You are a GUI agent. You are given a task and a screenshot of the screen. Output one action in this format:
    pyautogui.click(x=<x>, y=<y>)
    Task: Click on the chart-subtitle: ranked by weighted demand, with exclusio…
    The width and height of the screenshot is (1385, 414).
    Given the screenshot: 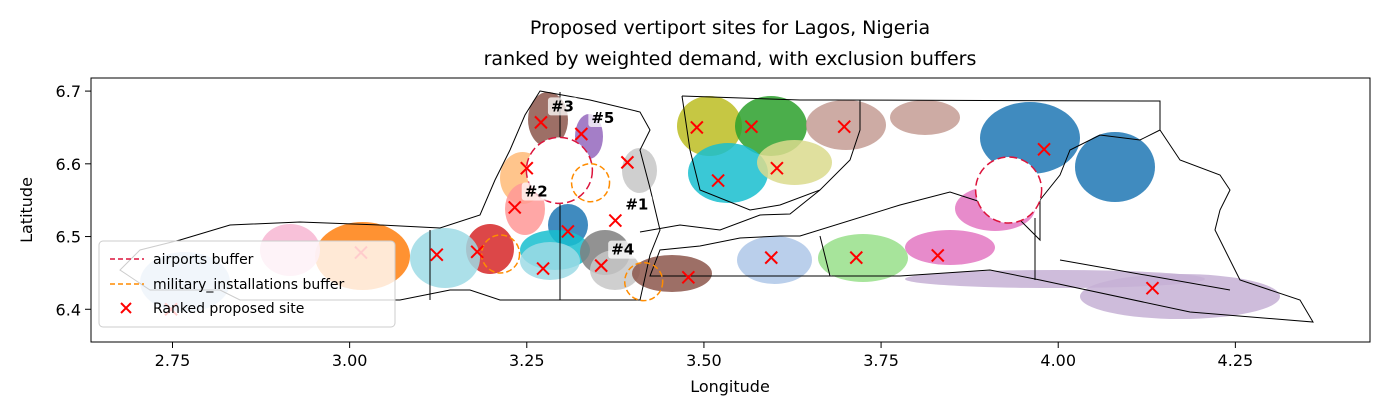 What is the action you would take?
    pyautogui.click(x=730, y=59)
    